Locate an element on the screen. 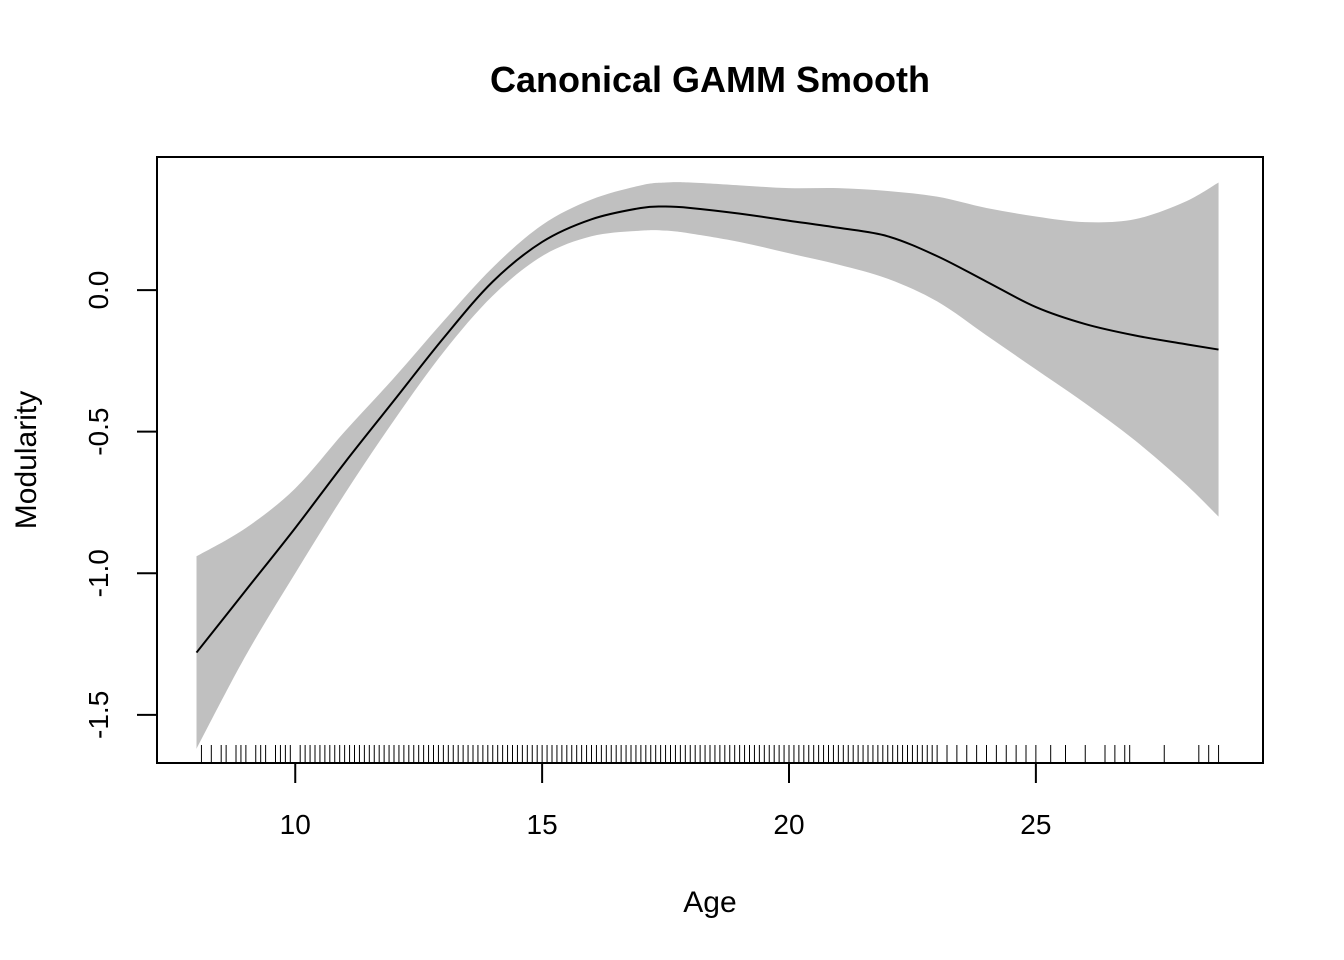  chart-title: Canonical GAMM Smooth is located at coordinates (710, 79).